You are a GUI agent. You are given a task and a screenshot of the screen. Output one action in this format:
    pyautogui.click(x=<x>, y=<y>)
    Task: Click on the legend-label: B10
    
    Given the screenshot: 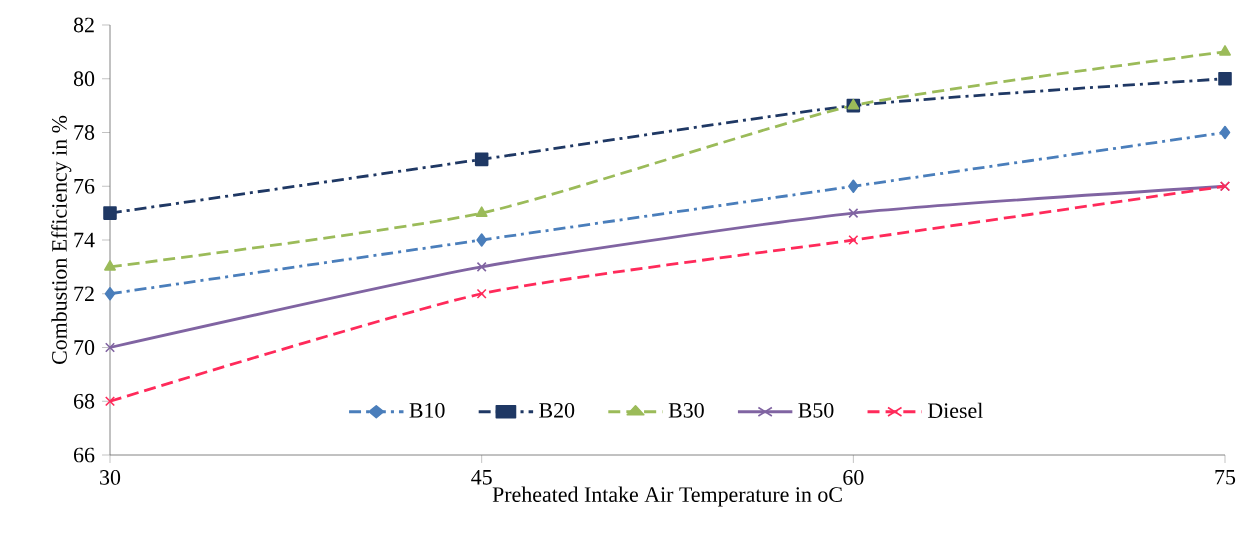 What is the action you would take?
    pyautogui.click(x=427, y=410)
    